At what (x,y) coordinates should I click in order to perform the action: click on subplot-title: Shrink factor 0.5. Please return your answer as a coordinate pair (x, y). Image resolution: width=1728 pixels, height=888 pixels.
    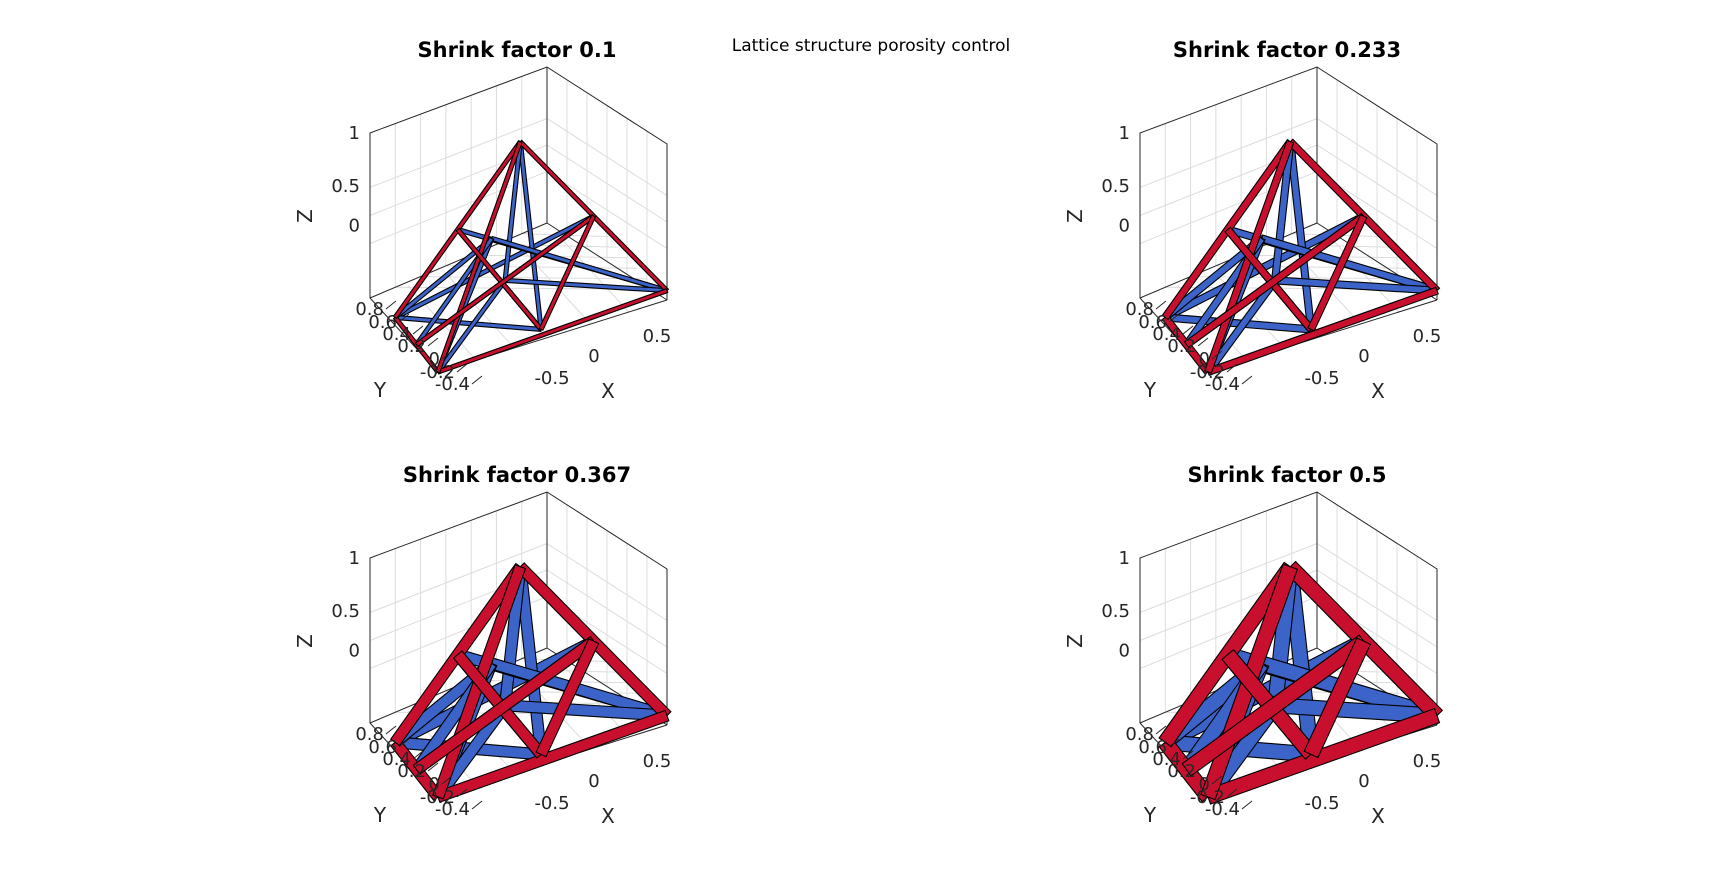
    Looking at the image, I should click on (1287, 475).